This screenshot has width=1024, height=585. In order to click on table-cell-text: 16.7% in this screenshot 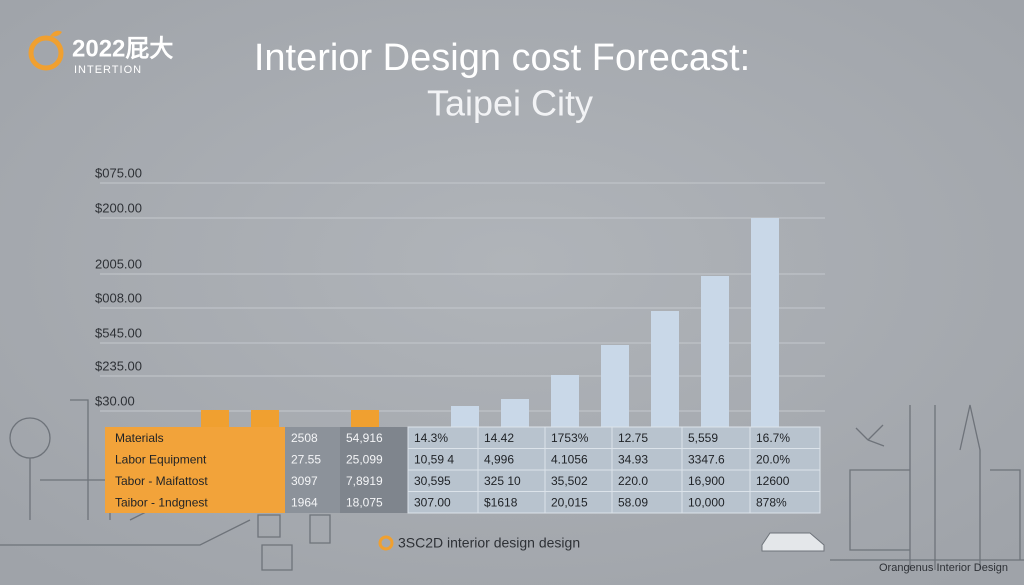, I will do `click(773, 438)`.